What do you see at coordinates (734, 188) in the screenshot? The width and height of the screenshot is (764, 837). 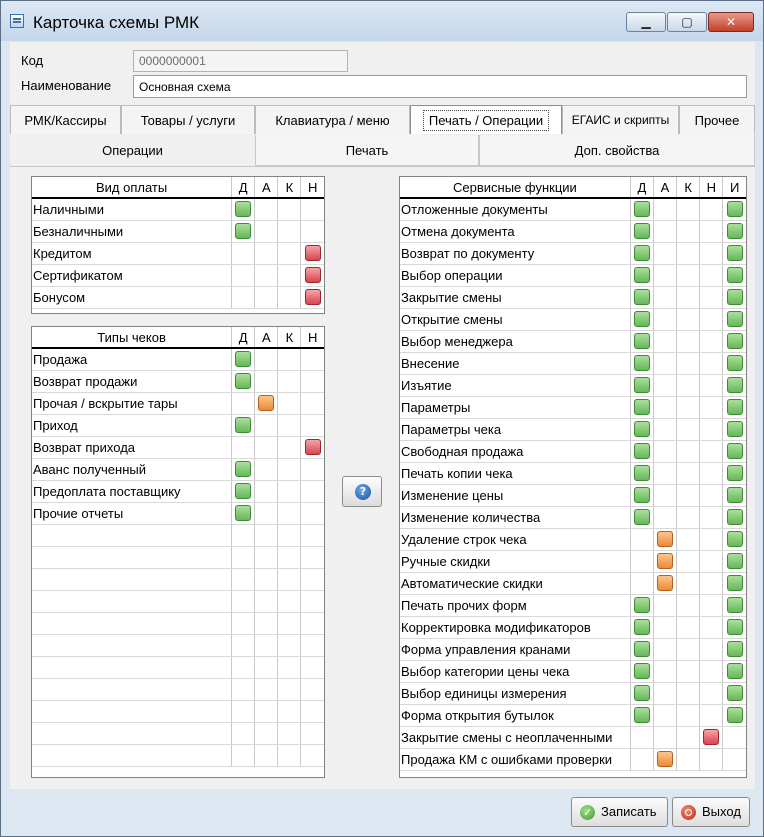 I see `flag-column-header: И` at bounding box center [734, 188].